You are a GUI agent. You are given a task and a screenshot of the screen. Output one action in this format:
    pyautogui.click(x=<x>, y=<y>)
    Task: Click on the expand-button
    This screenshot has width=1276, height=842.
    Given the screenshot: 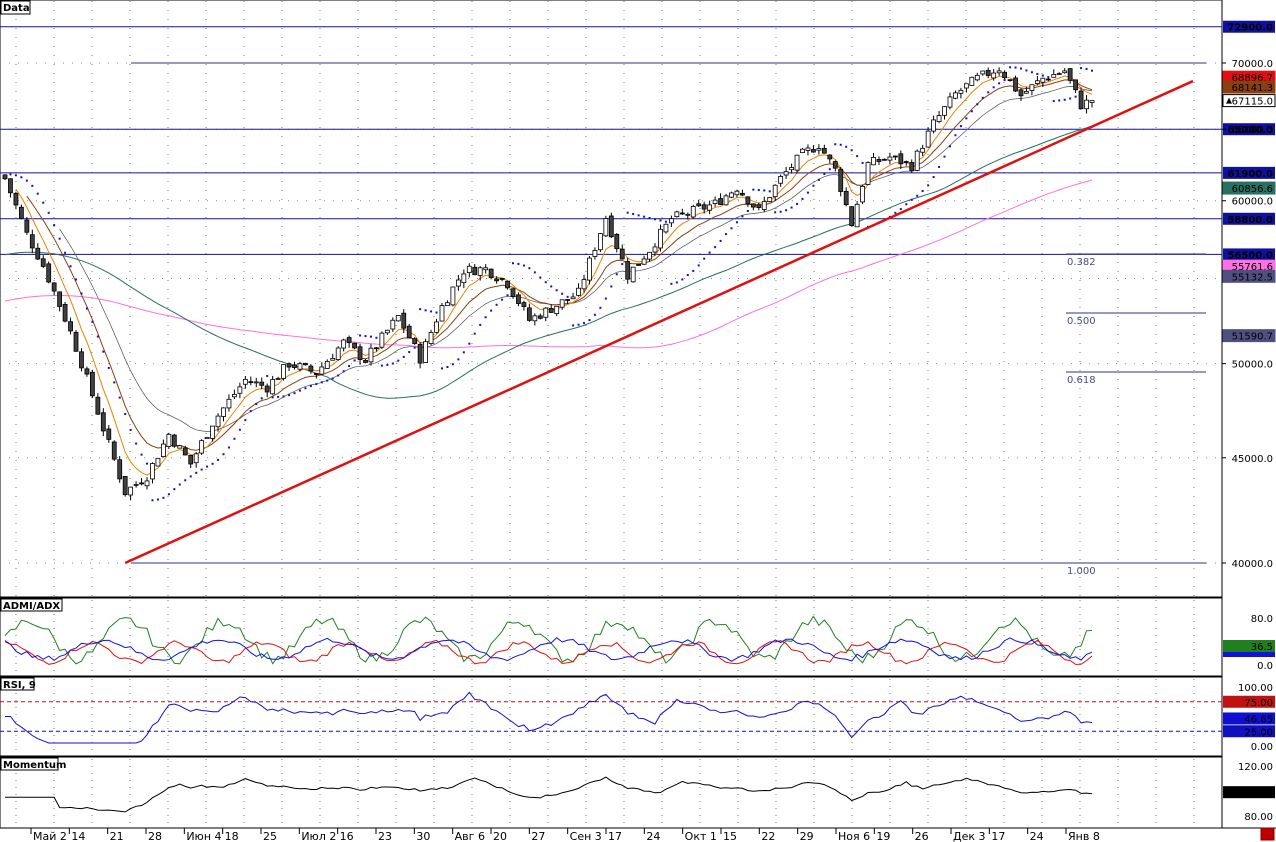 What is the action you would take?
    pyautogui.click(x=1267, y=834)
    